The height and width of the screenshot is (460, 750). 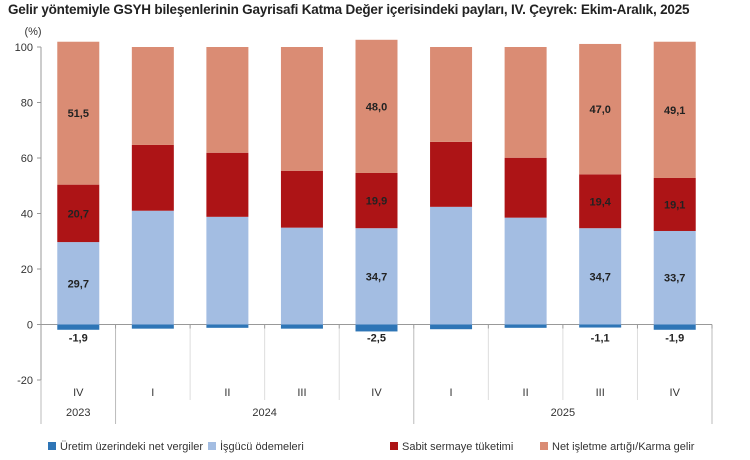 I want to click on y-tick-label: 100, so click(x=24, y=48).